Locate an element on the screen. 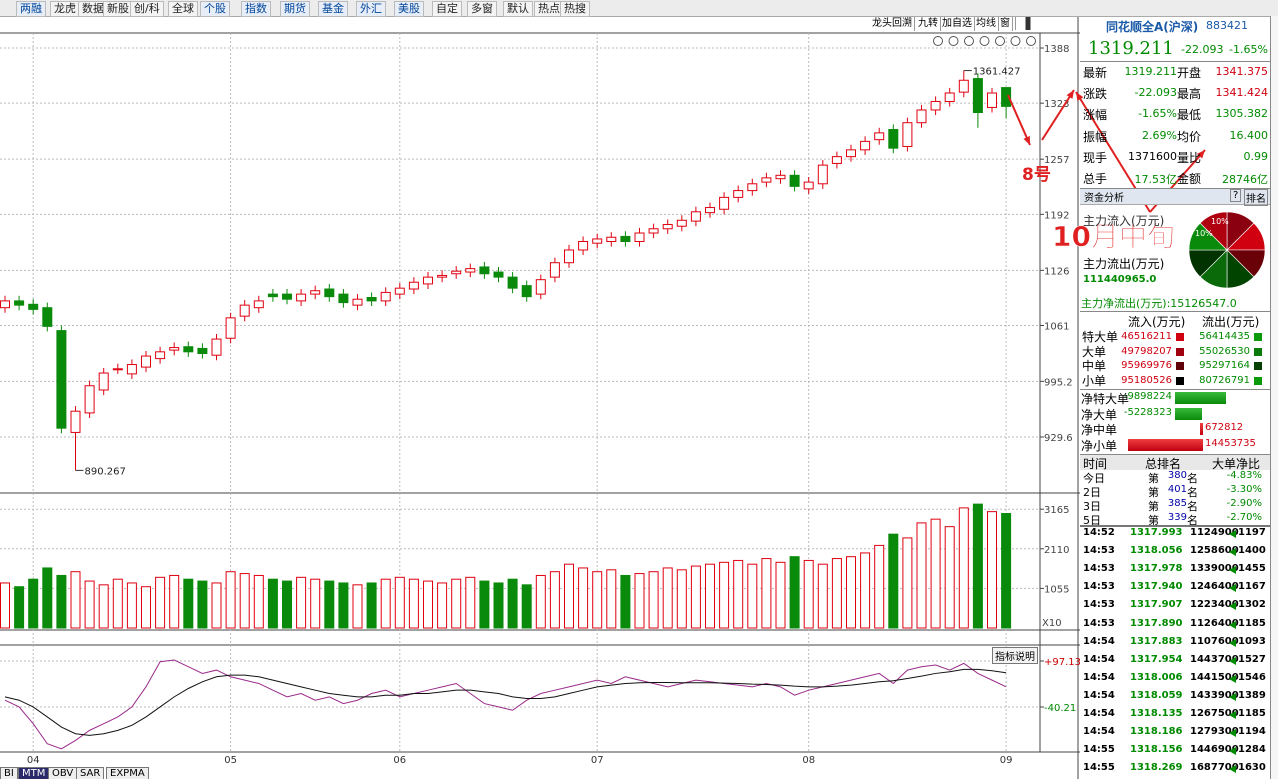  tick-price: 1317.907 is located at coordinates (1156, 605).